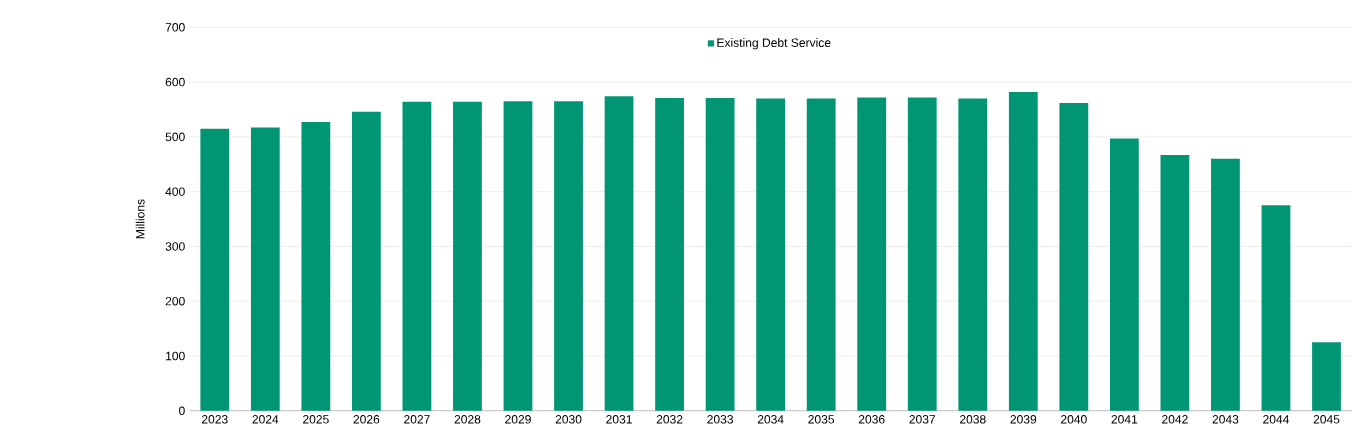  Describe the element at coordinates (175, 301) in the screenshot. I see `y-tick-label: 200` at that location.